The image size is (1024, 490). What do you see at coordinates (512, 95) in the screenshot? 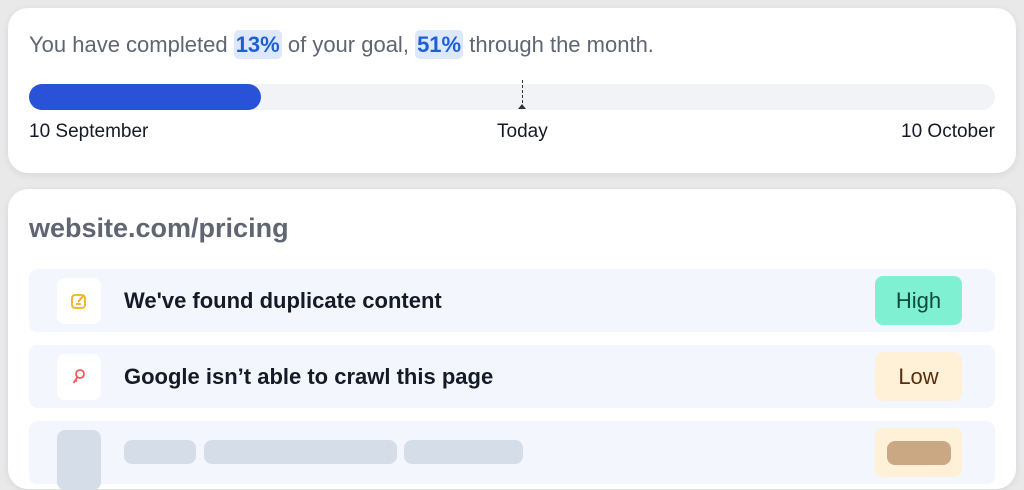
I see `progress-bar` at bounding box center [512, 95].